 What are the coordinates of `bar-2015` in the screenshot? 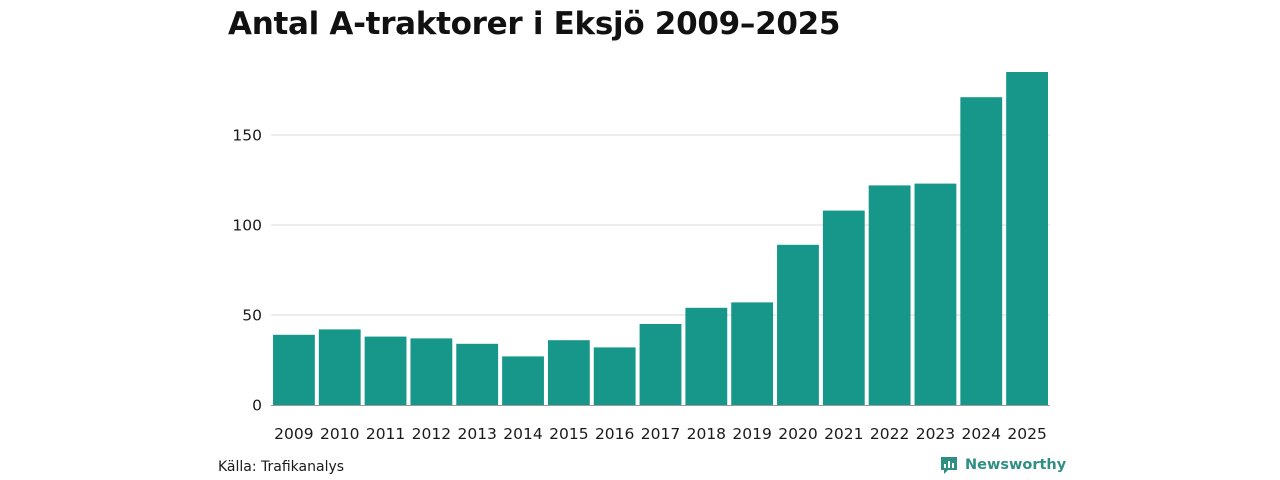 It's located at (568, 372).